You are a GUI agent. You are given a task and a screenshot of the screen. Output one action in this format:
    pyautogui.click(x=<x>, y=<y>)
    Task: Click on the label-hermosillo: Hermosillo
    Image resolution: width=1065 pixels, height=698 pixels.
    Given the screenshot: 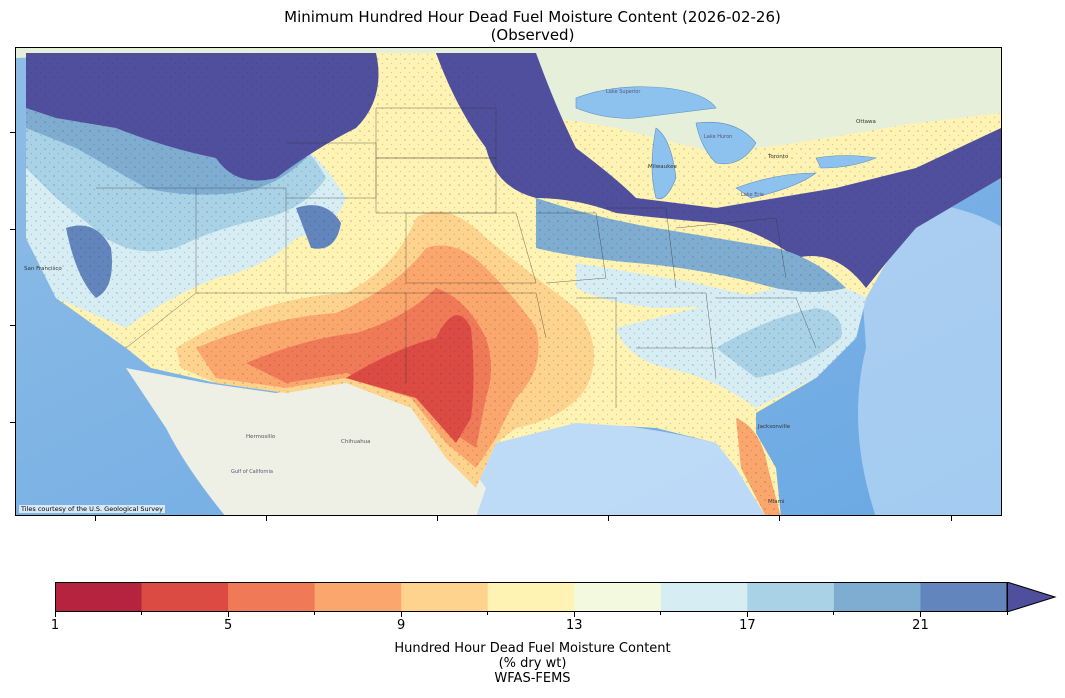 What is the action you would take?
    pyautogui.click(x=261, y=437)
    